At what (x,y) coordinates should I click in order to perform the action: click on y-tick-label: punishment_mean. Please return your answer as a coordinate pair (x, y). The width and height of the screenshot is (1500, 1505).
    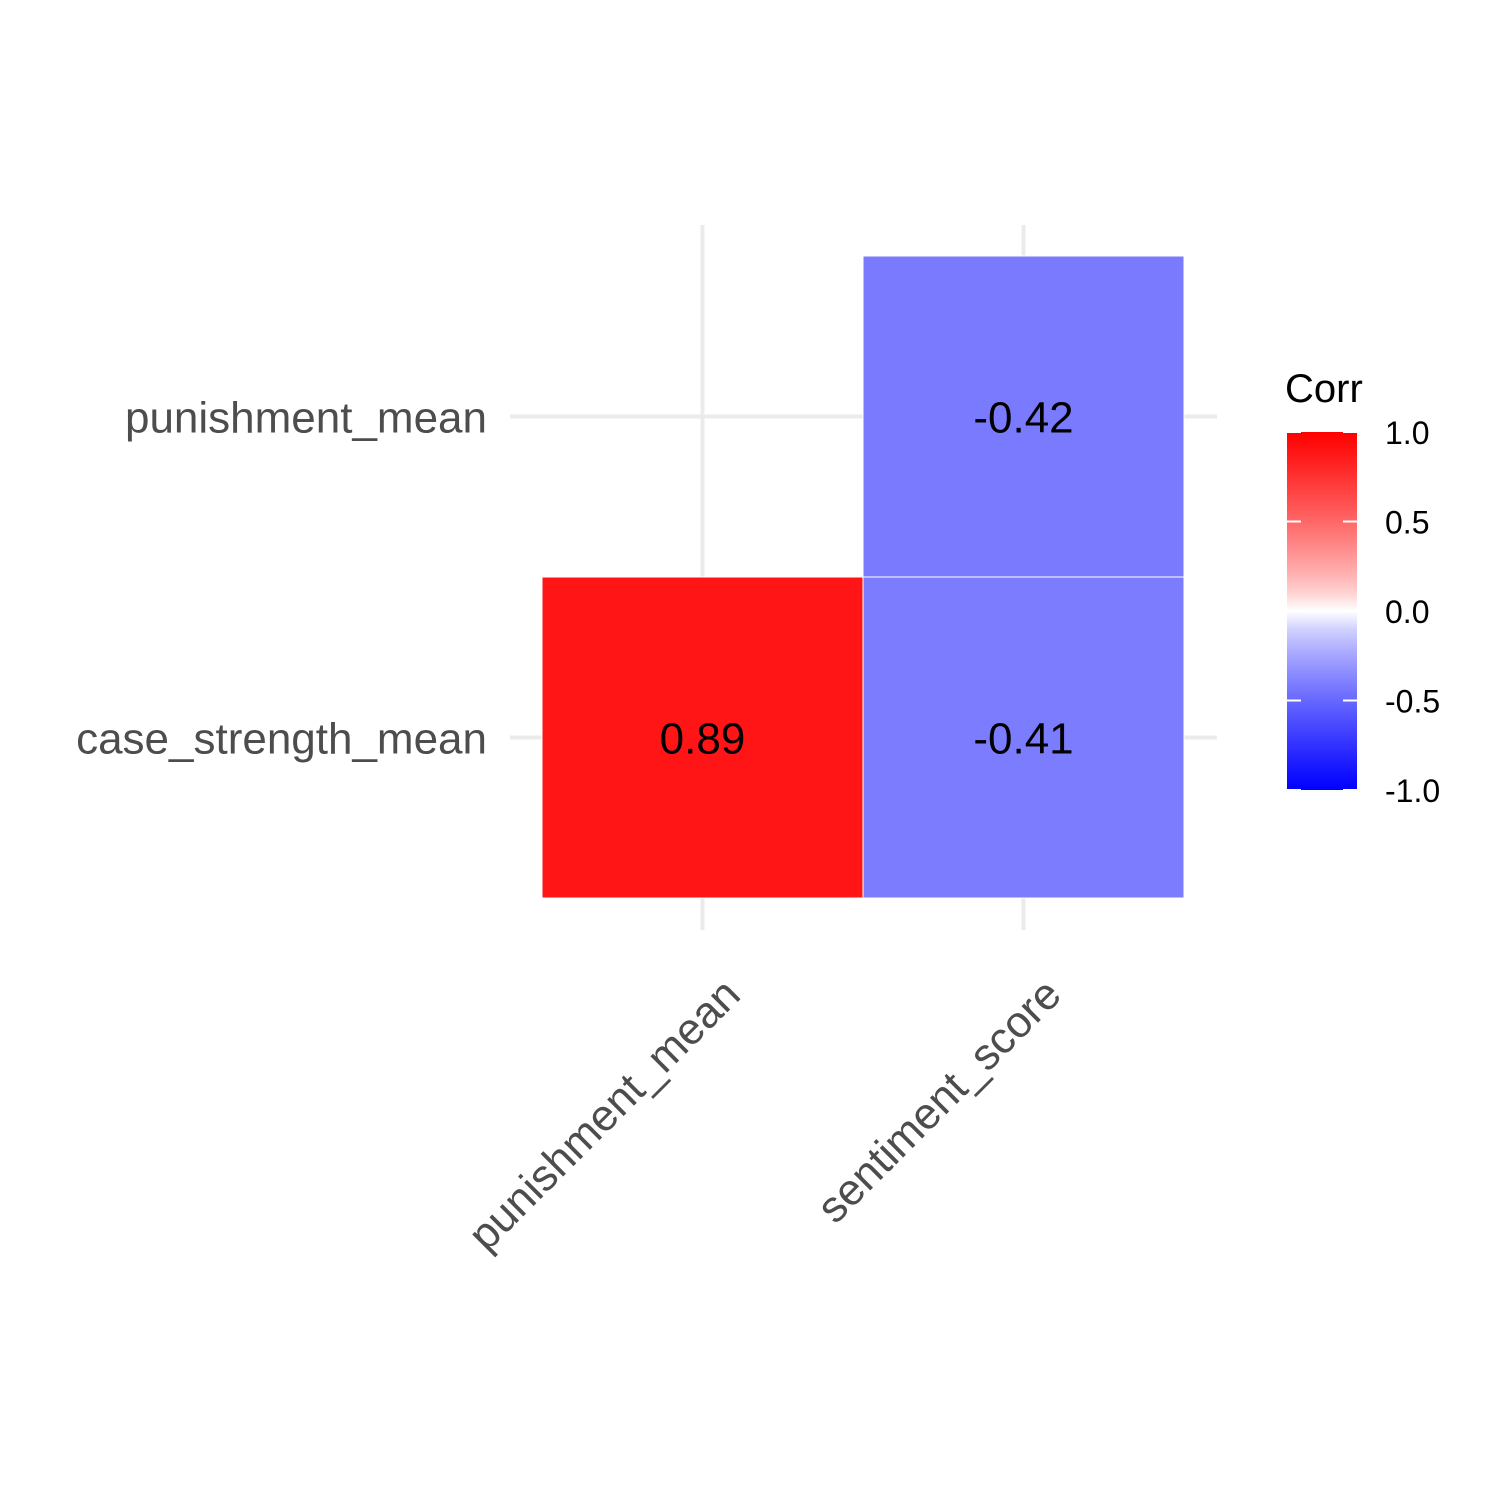
    Looking at the image, I should click on (306, 418).